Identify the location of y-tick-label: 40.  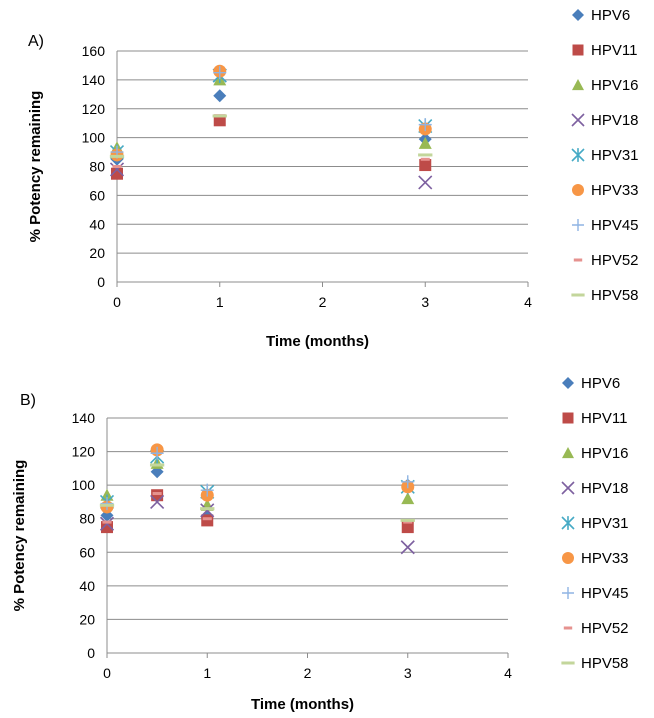
(87, 586).